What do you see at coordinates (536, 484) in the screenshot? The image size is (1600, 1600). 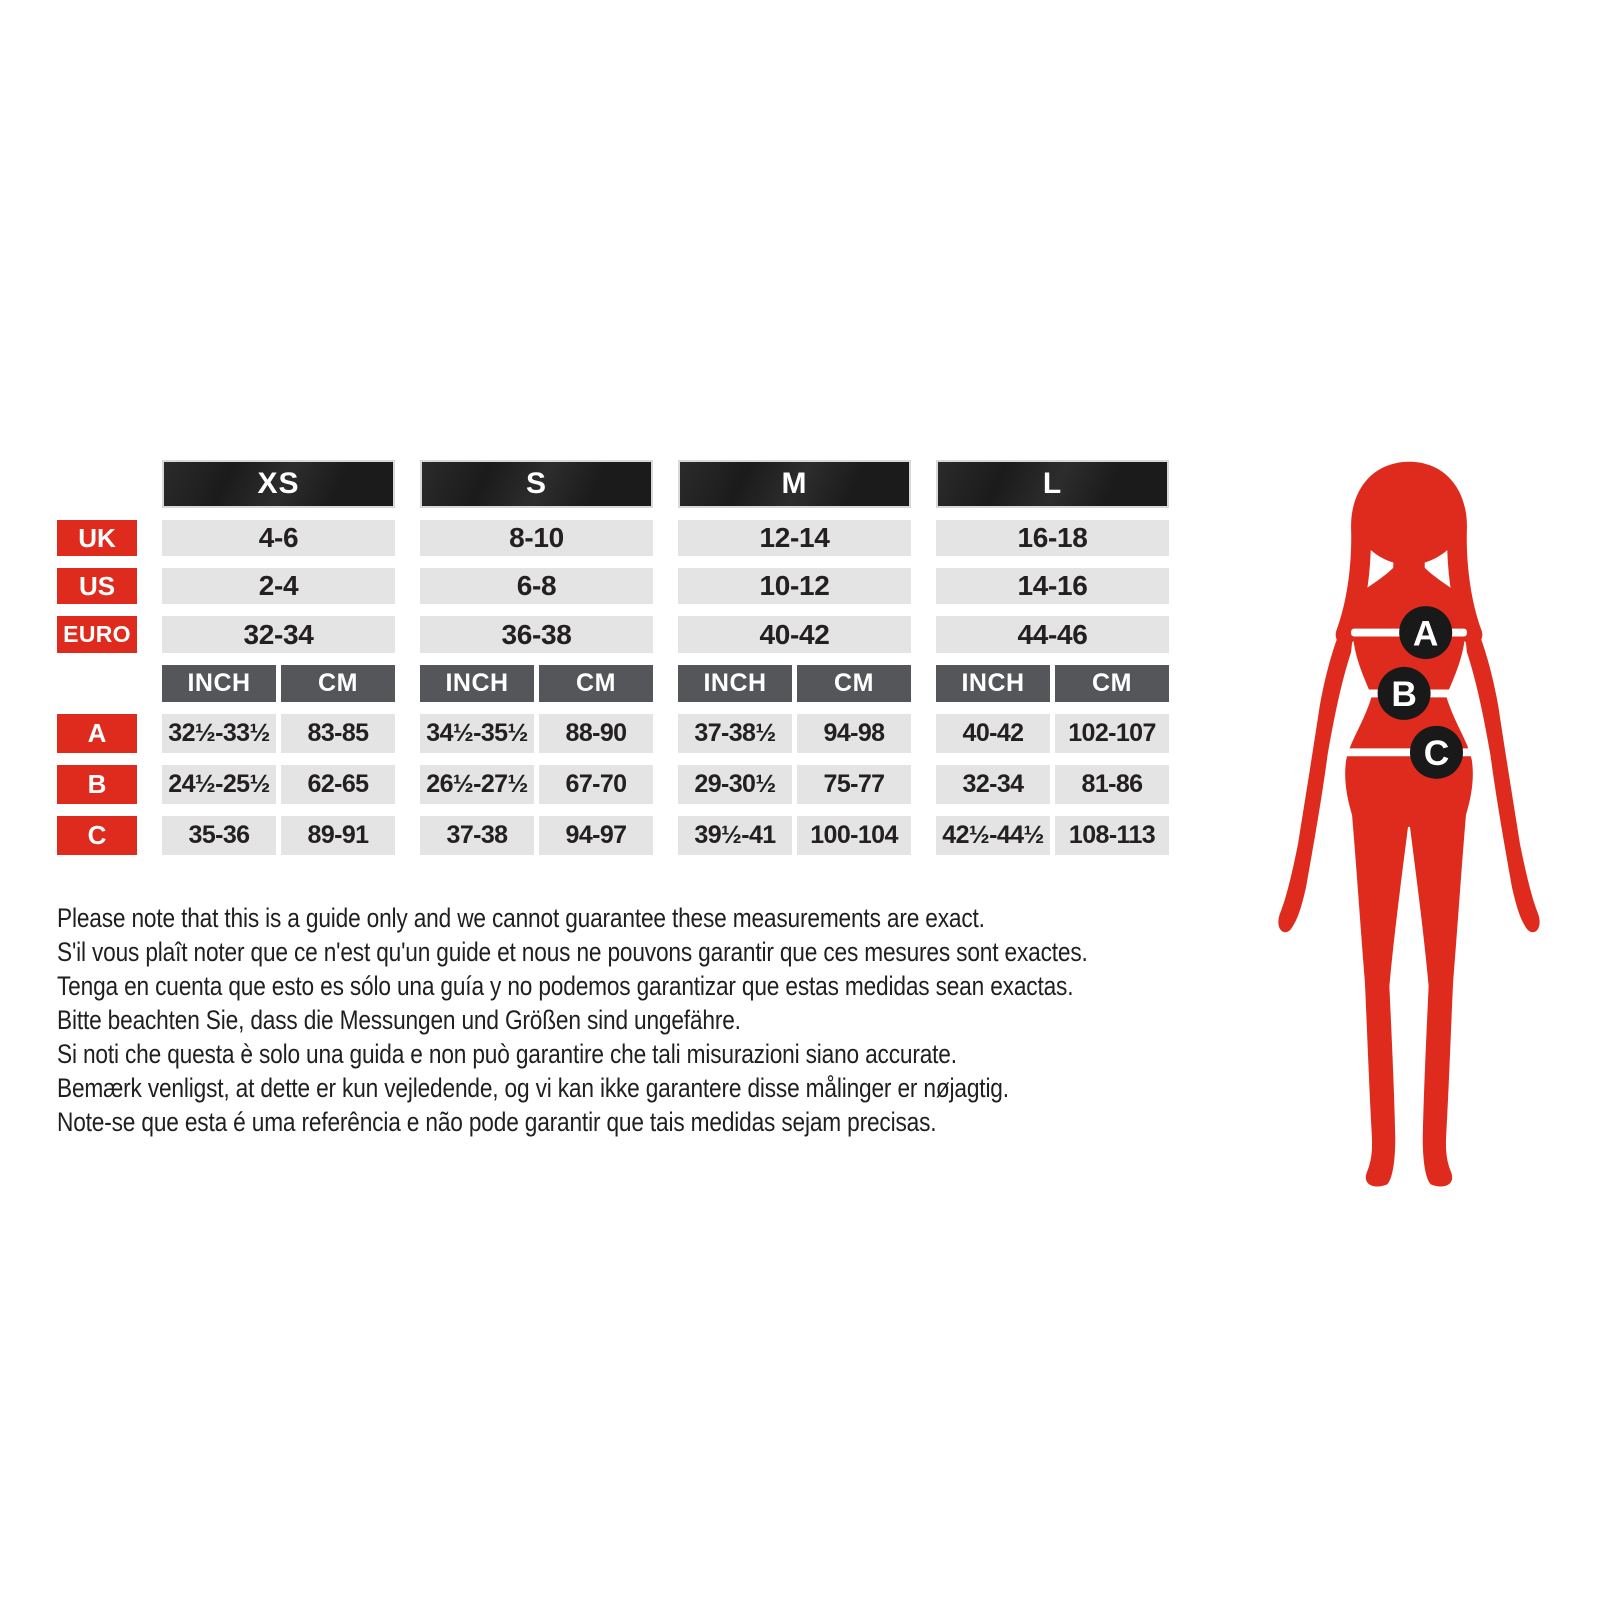 I see `size-header-s: S` at bounding box center [536, 484].